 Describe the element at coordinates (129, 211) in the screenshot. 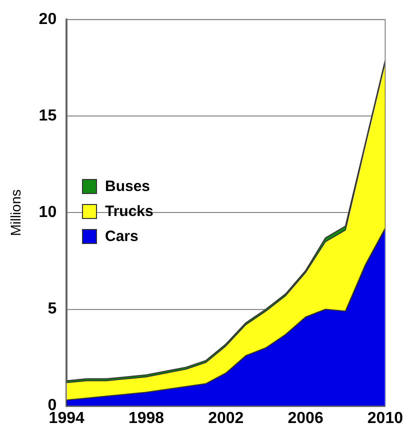

I see `legend-label: Trucks` at that location.